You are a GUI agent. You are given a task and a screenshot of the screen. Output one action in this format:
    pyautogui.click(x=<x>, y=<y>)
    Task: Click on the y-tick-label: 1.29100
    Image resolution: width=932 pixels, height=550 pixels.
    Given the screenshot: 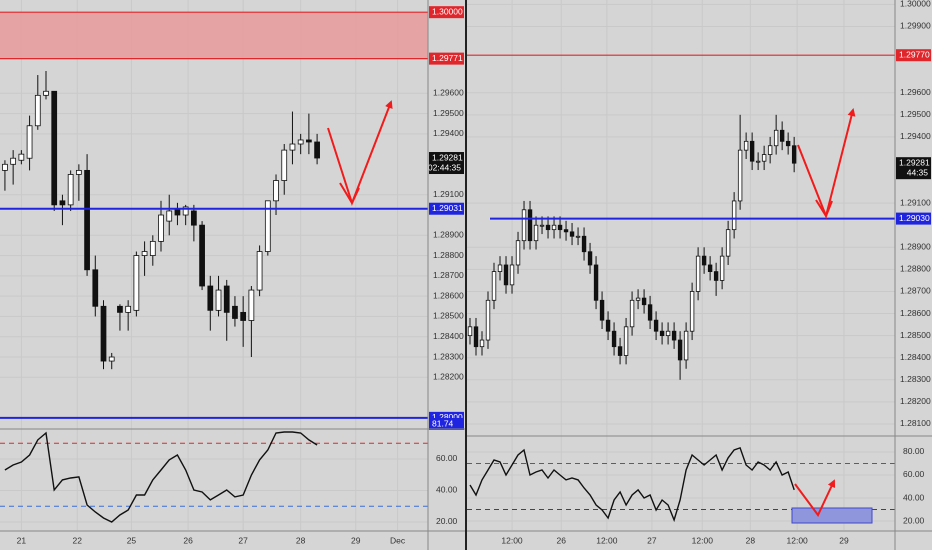 What is the action you would take?
    pyautogui.click(x=448, y=194)
    